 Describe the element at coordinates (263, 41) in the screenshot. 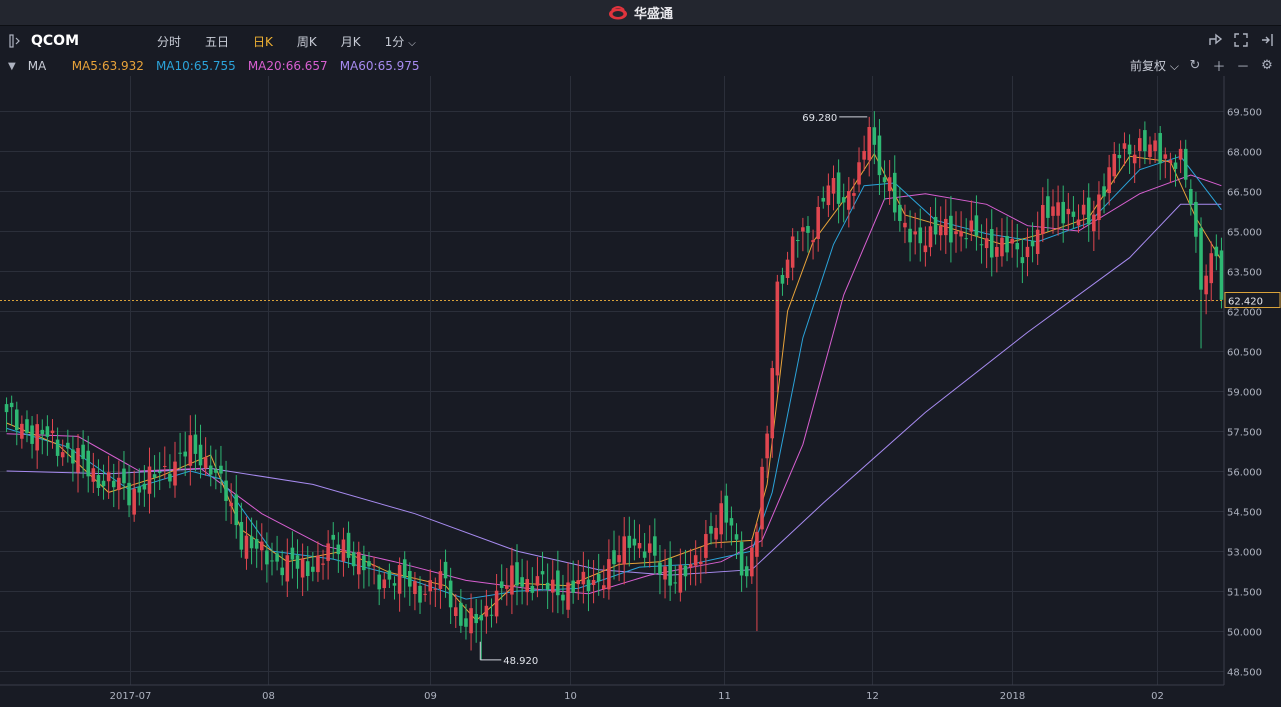

I see `tab-daily-k: 日K` at that location.